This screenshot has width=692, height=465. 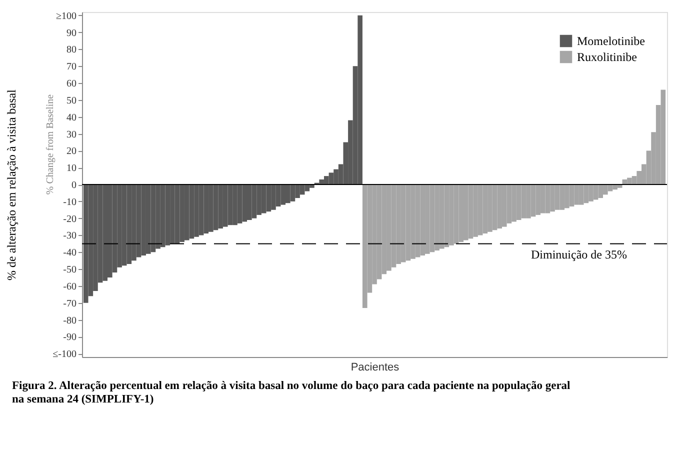 I want to click on text: Figura 2. Alteração percentual em relação à visita basal no volume do baço para cada paciente na população geral na semana 24 (SIMPLIFY-1), so click(x=291, y=393).